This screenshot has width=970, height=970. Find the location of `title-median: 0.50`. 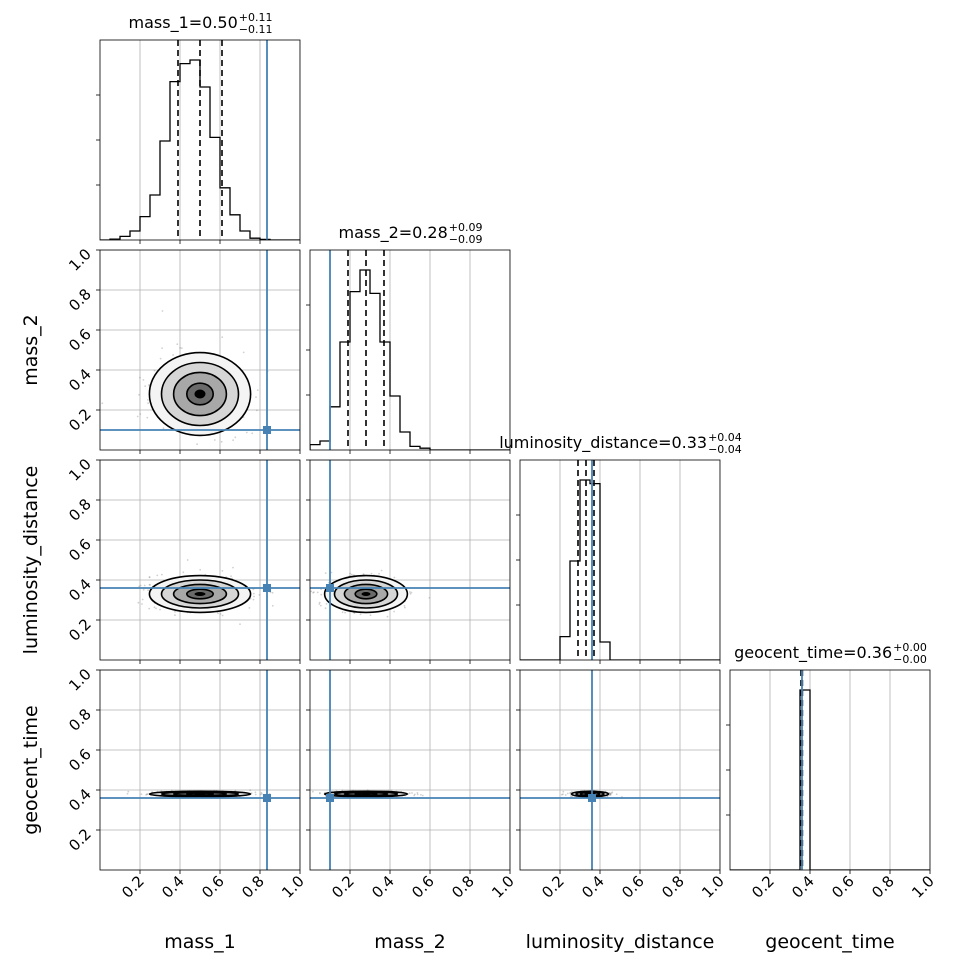

title-median: 0.50 is located at coordinates (220, 22).